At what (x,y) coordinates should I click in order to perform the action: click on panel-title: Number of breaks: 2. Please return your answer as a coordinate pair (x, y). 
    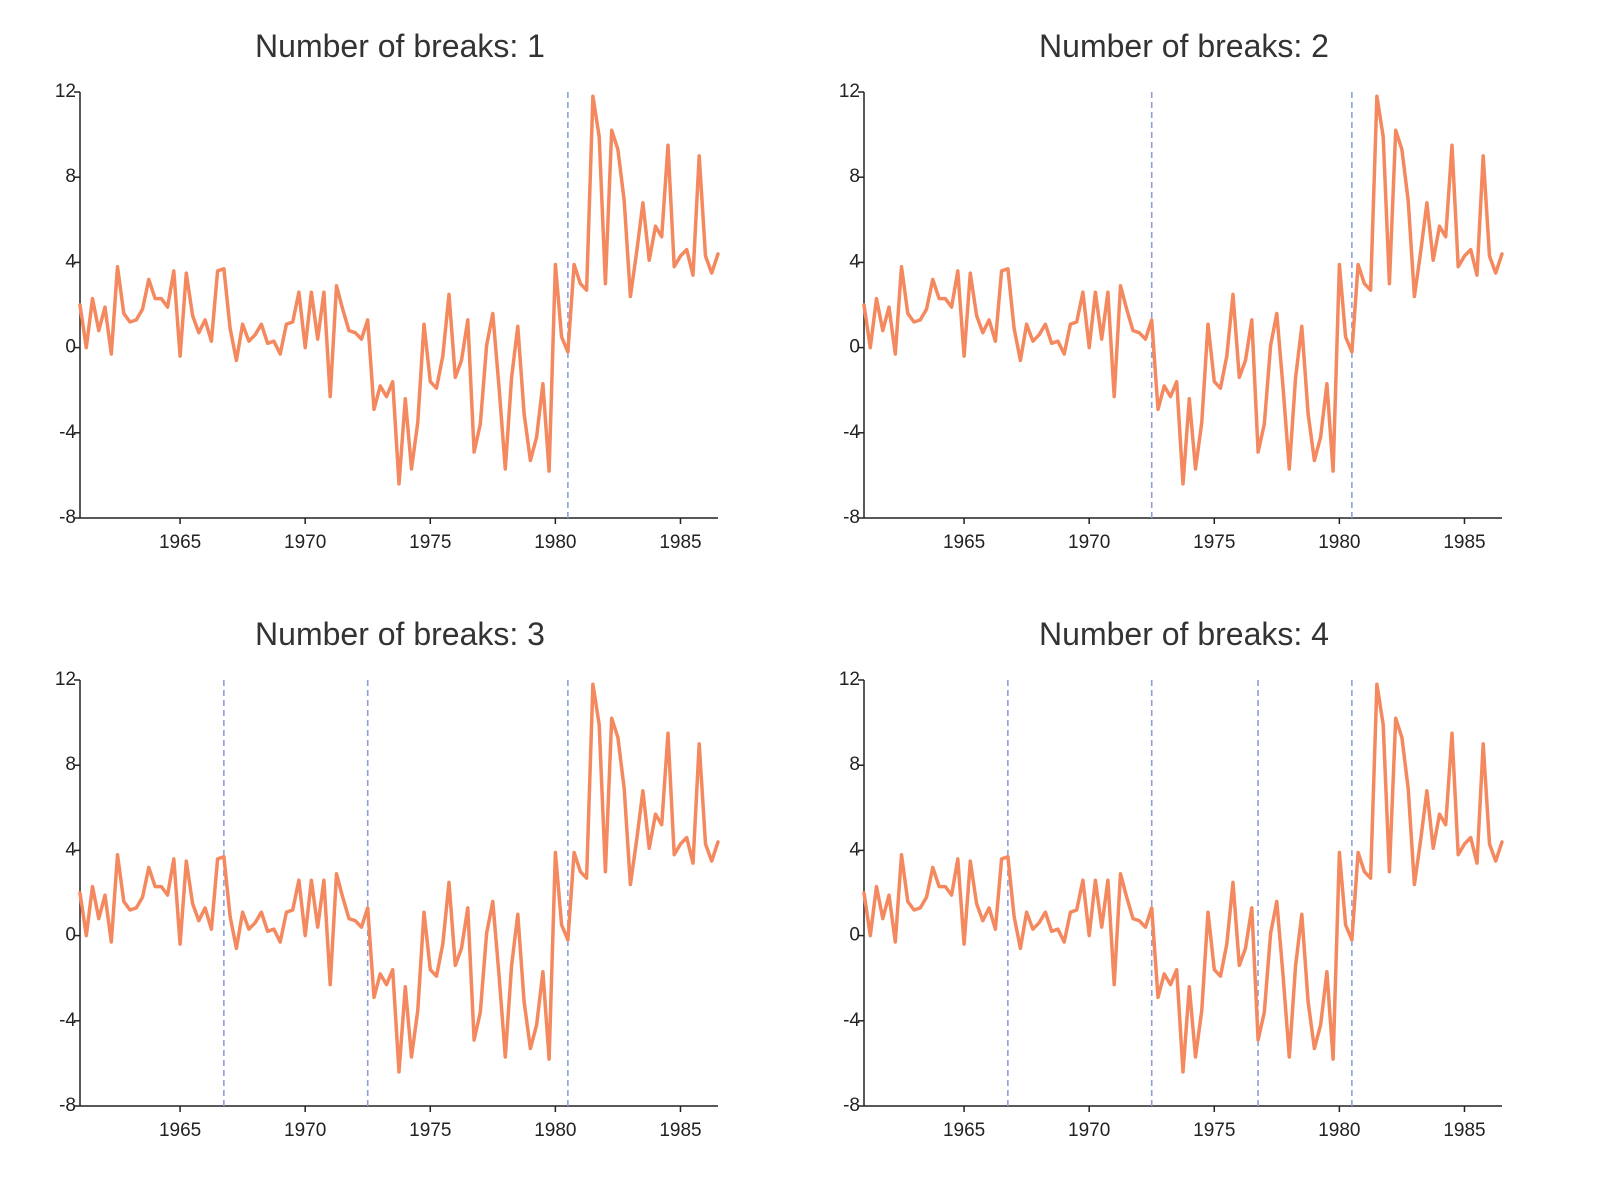
    Looking at the image, I should click on (1184, 46).